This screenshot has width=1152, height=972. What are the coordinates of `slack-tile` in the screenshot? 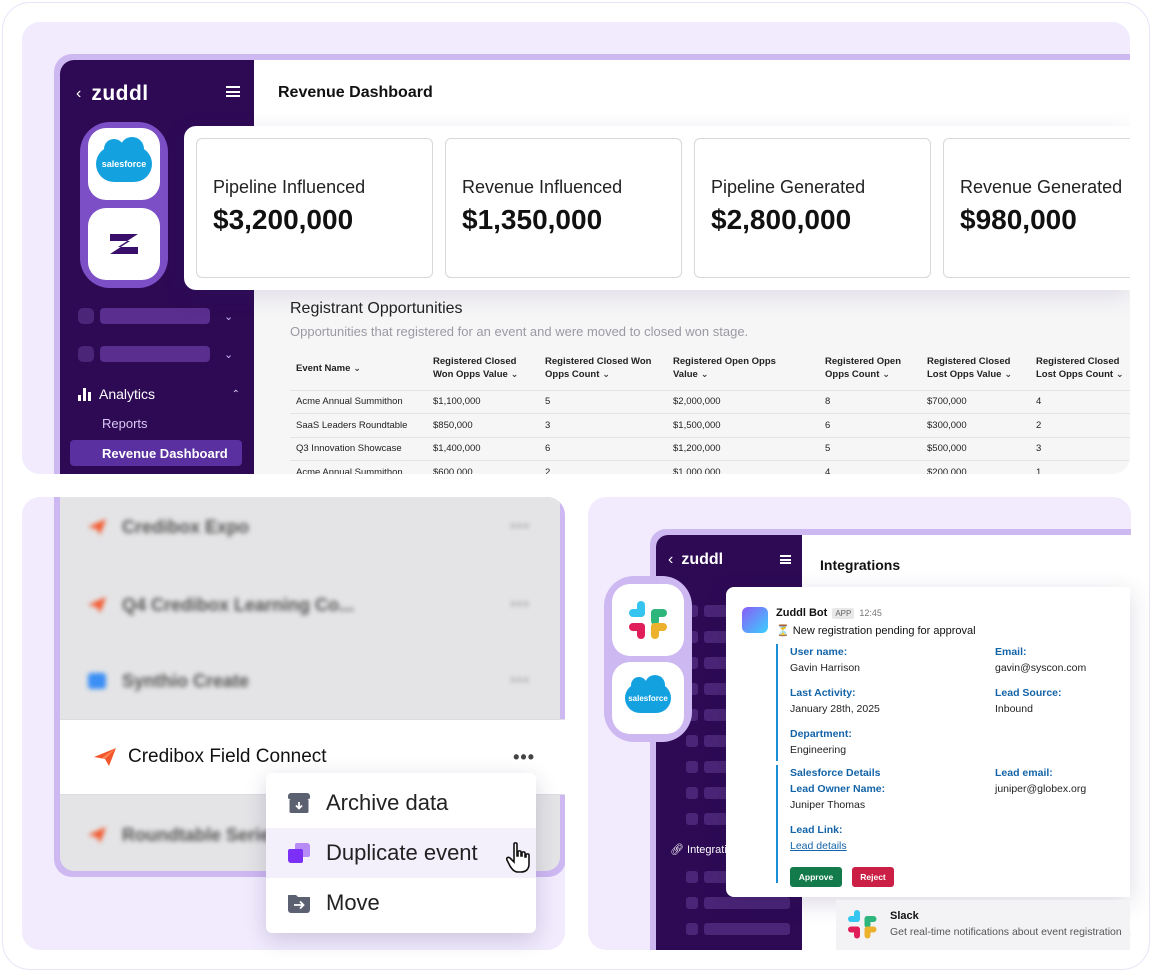 It's located at (648, 620).